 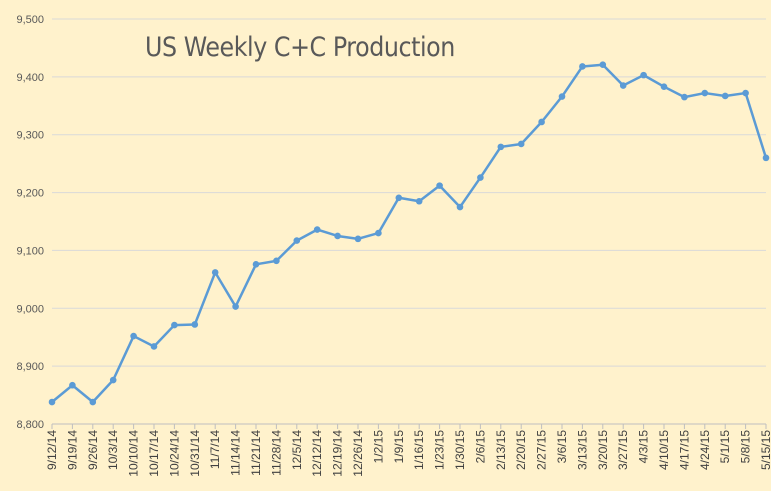 I want to click on y-tick-label: 9,400, so click(x=30, y=78).